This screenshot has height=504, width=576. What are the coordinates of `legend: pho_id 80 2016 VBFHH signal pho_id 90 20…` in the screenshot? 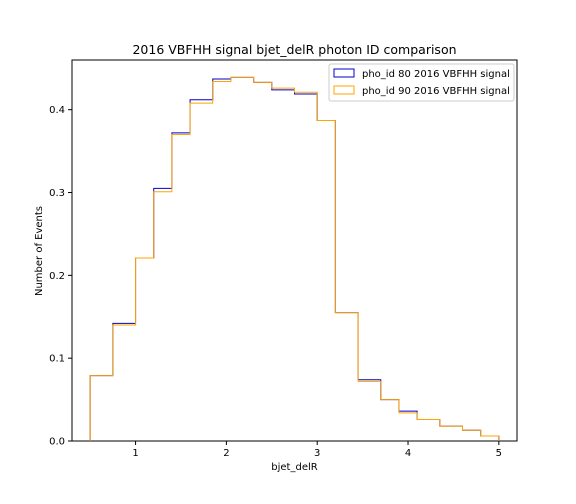 It's located at (421, 82).